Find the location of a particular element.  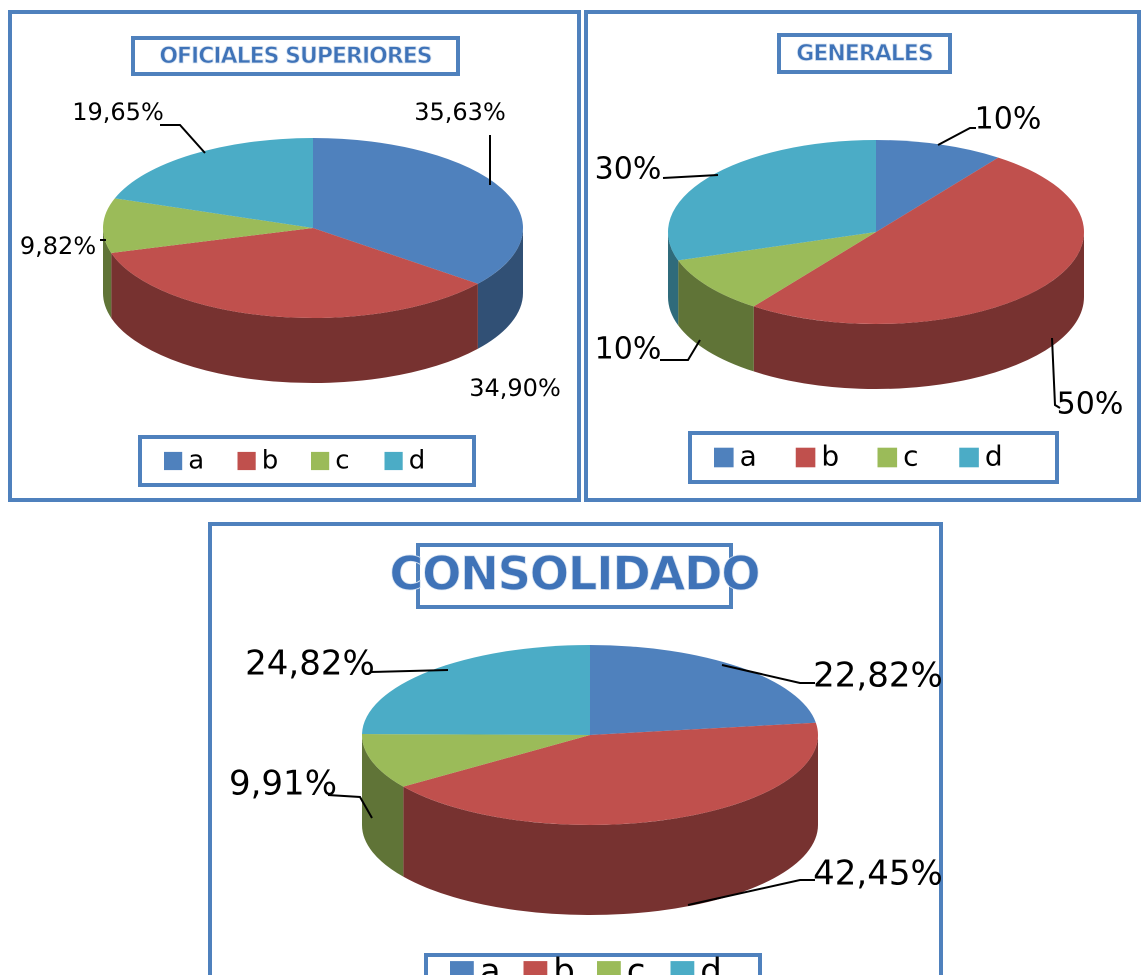

data-label: 42,45% is located at coordinates (878, 874).